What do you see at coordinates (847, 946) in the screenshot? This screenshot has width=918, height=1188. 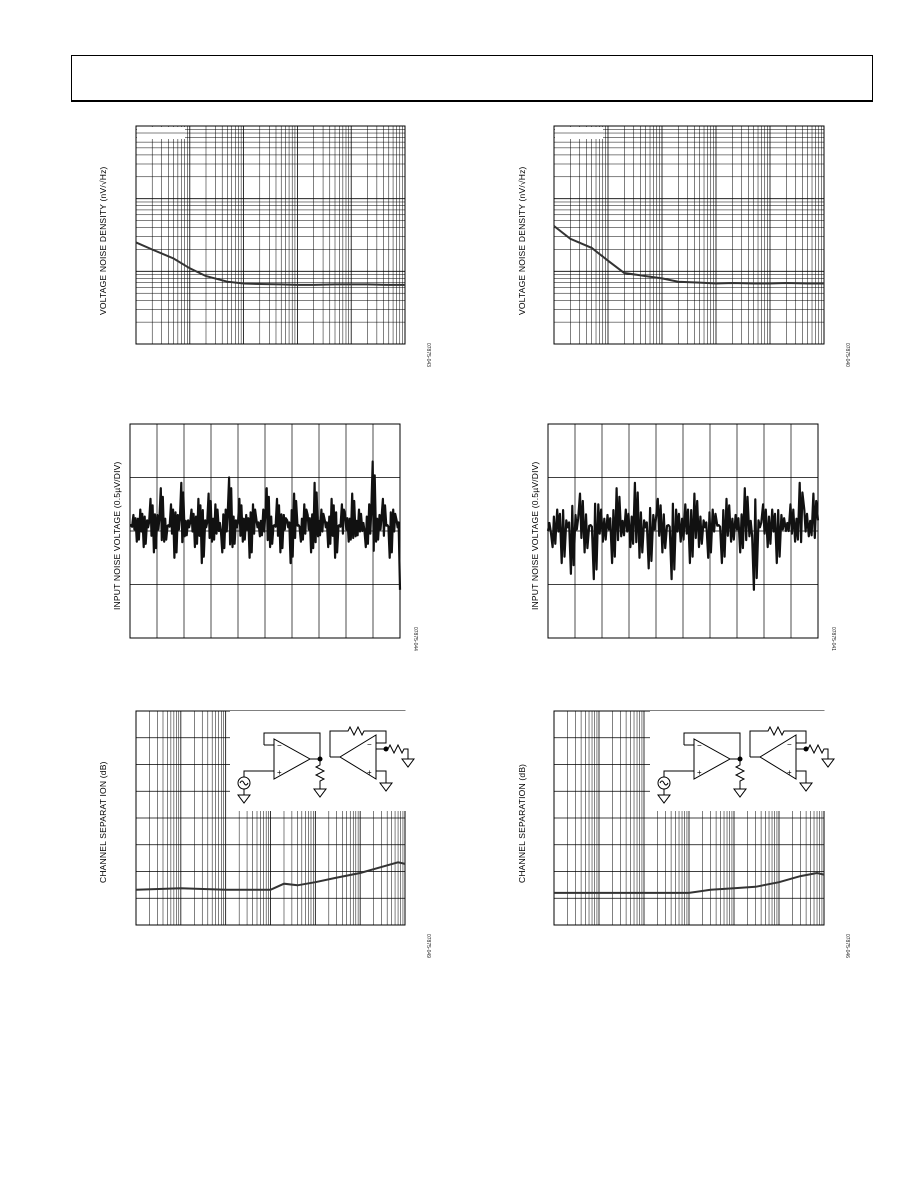 I see `figure-id: 07875-046` at bounding box center [847, 946].